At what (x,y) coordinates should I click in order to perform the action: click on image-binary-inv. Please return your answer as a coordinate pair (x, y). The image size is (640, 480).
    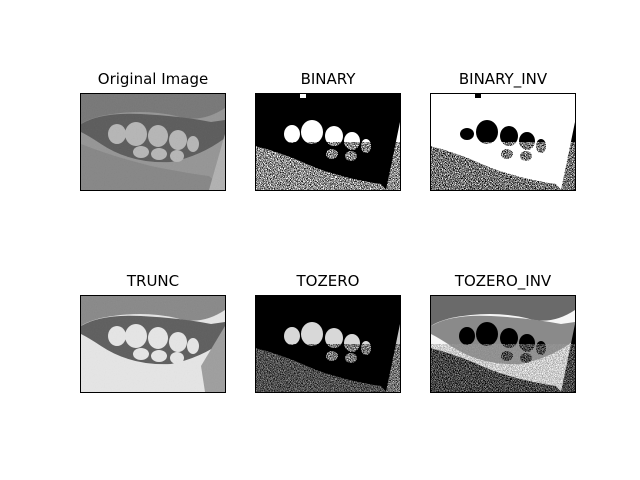
    Looking at the image, I should click on (503, 142).